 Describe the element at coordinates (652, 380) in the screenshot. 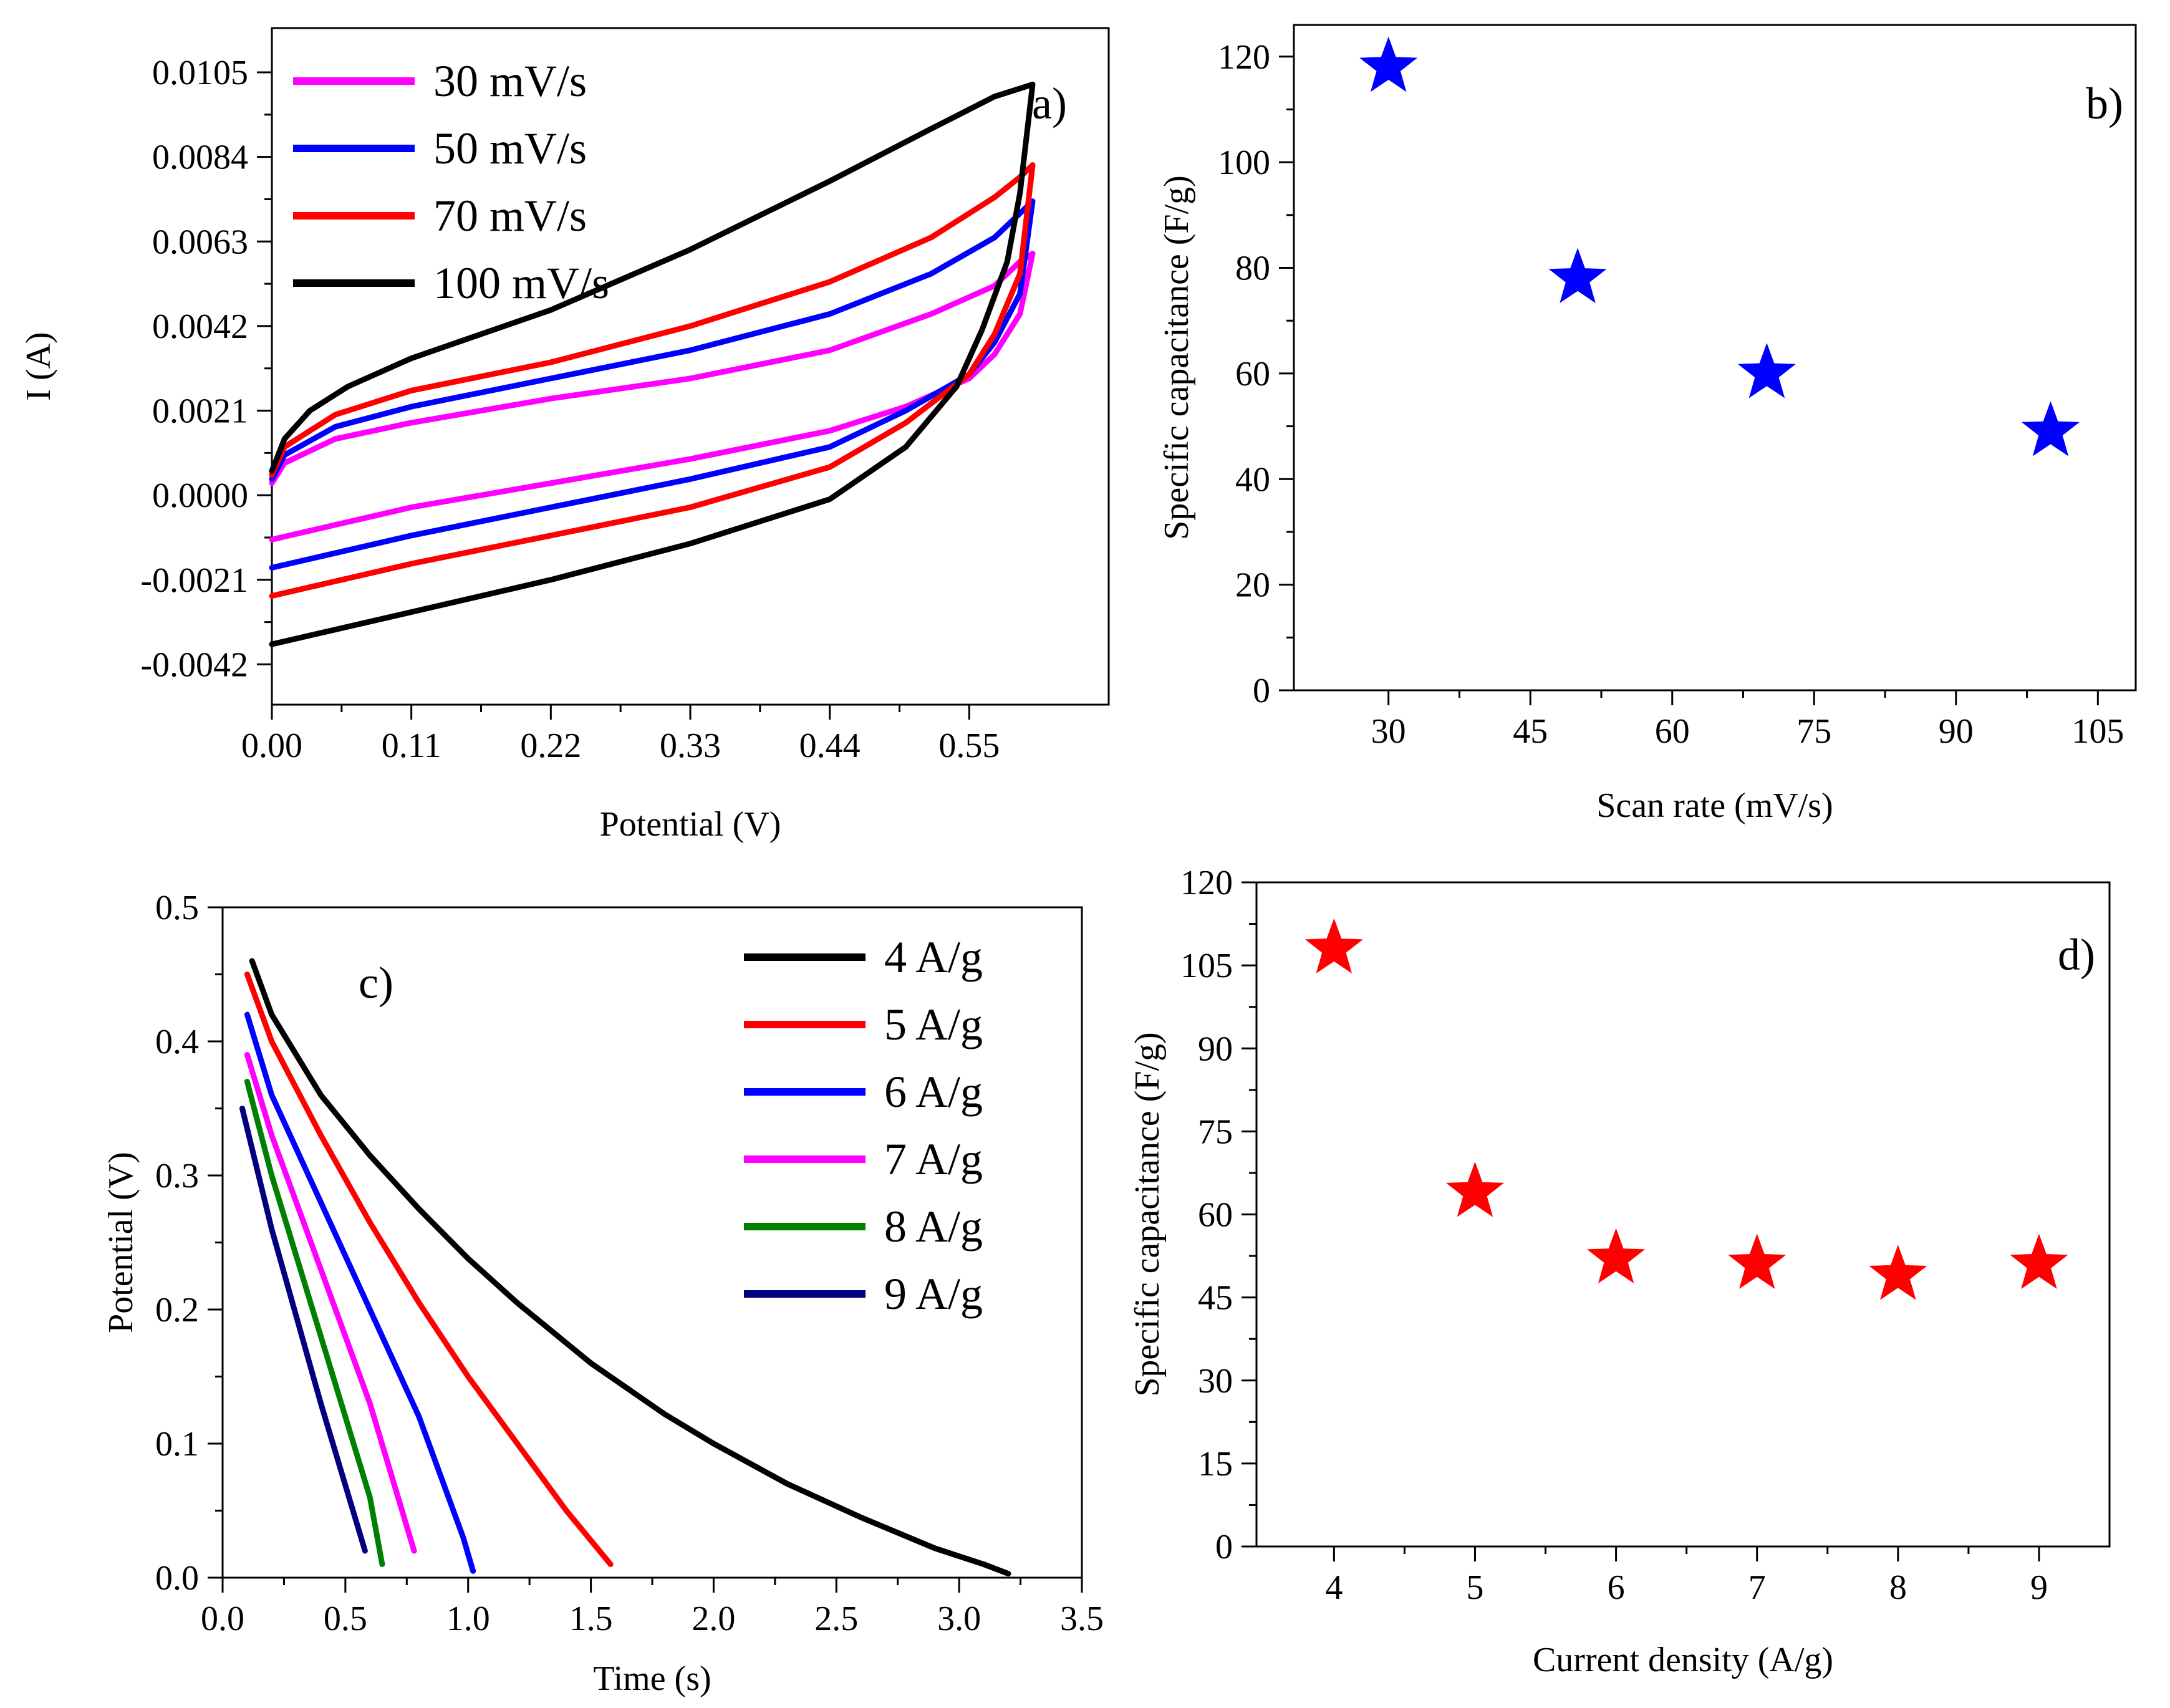

I see `series-line-70-mv-s` at that location.